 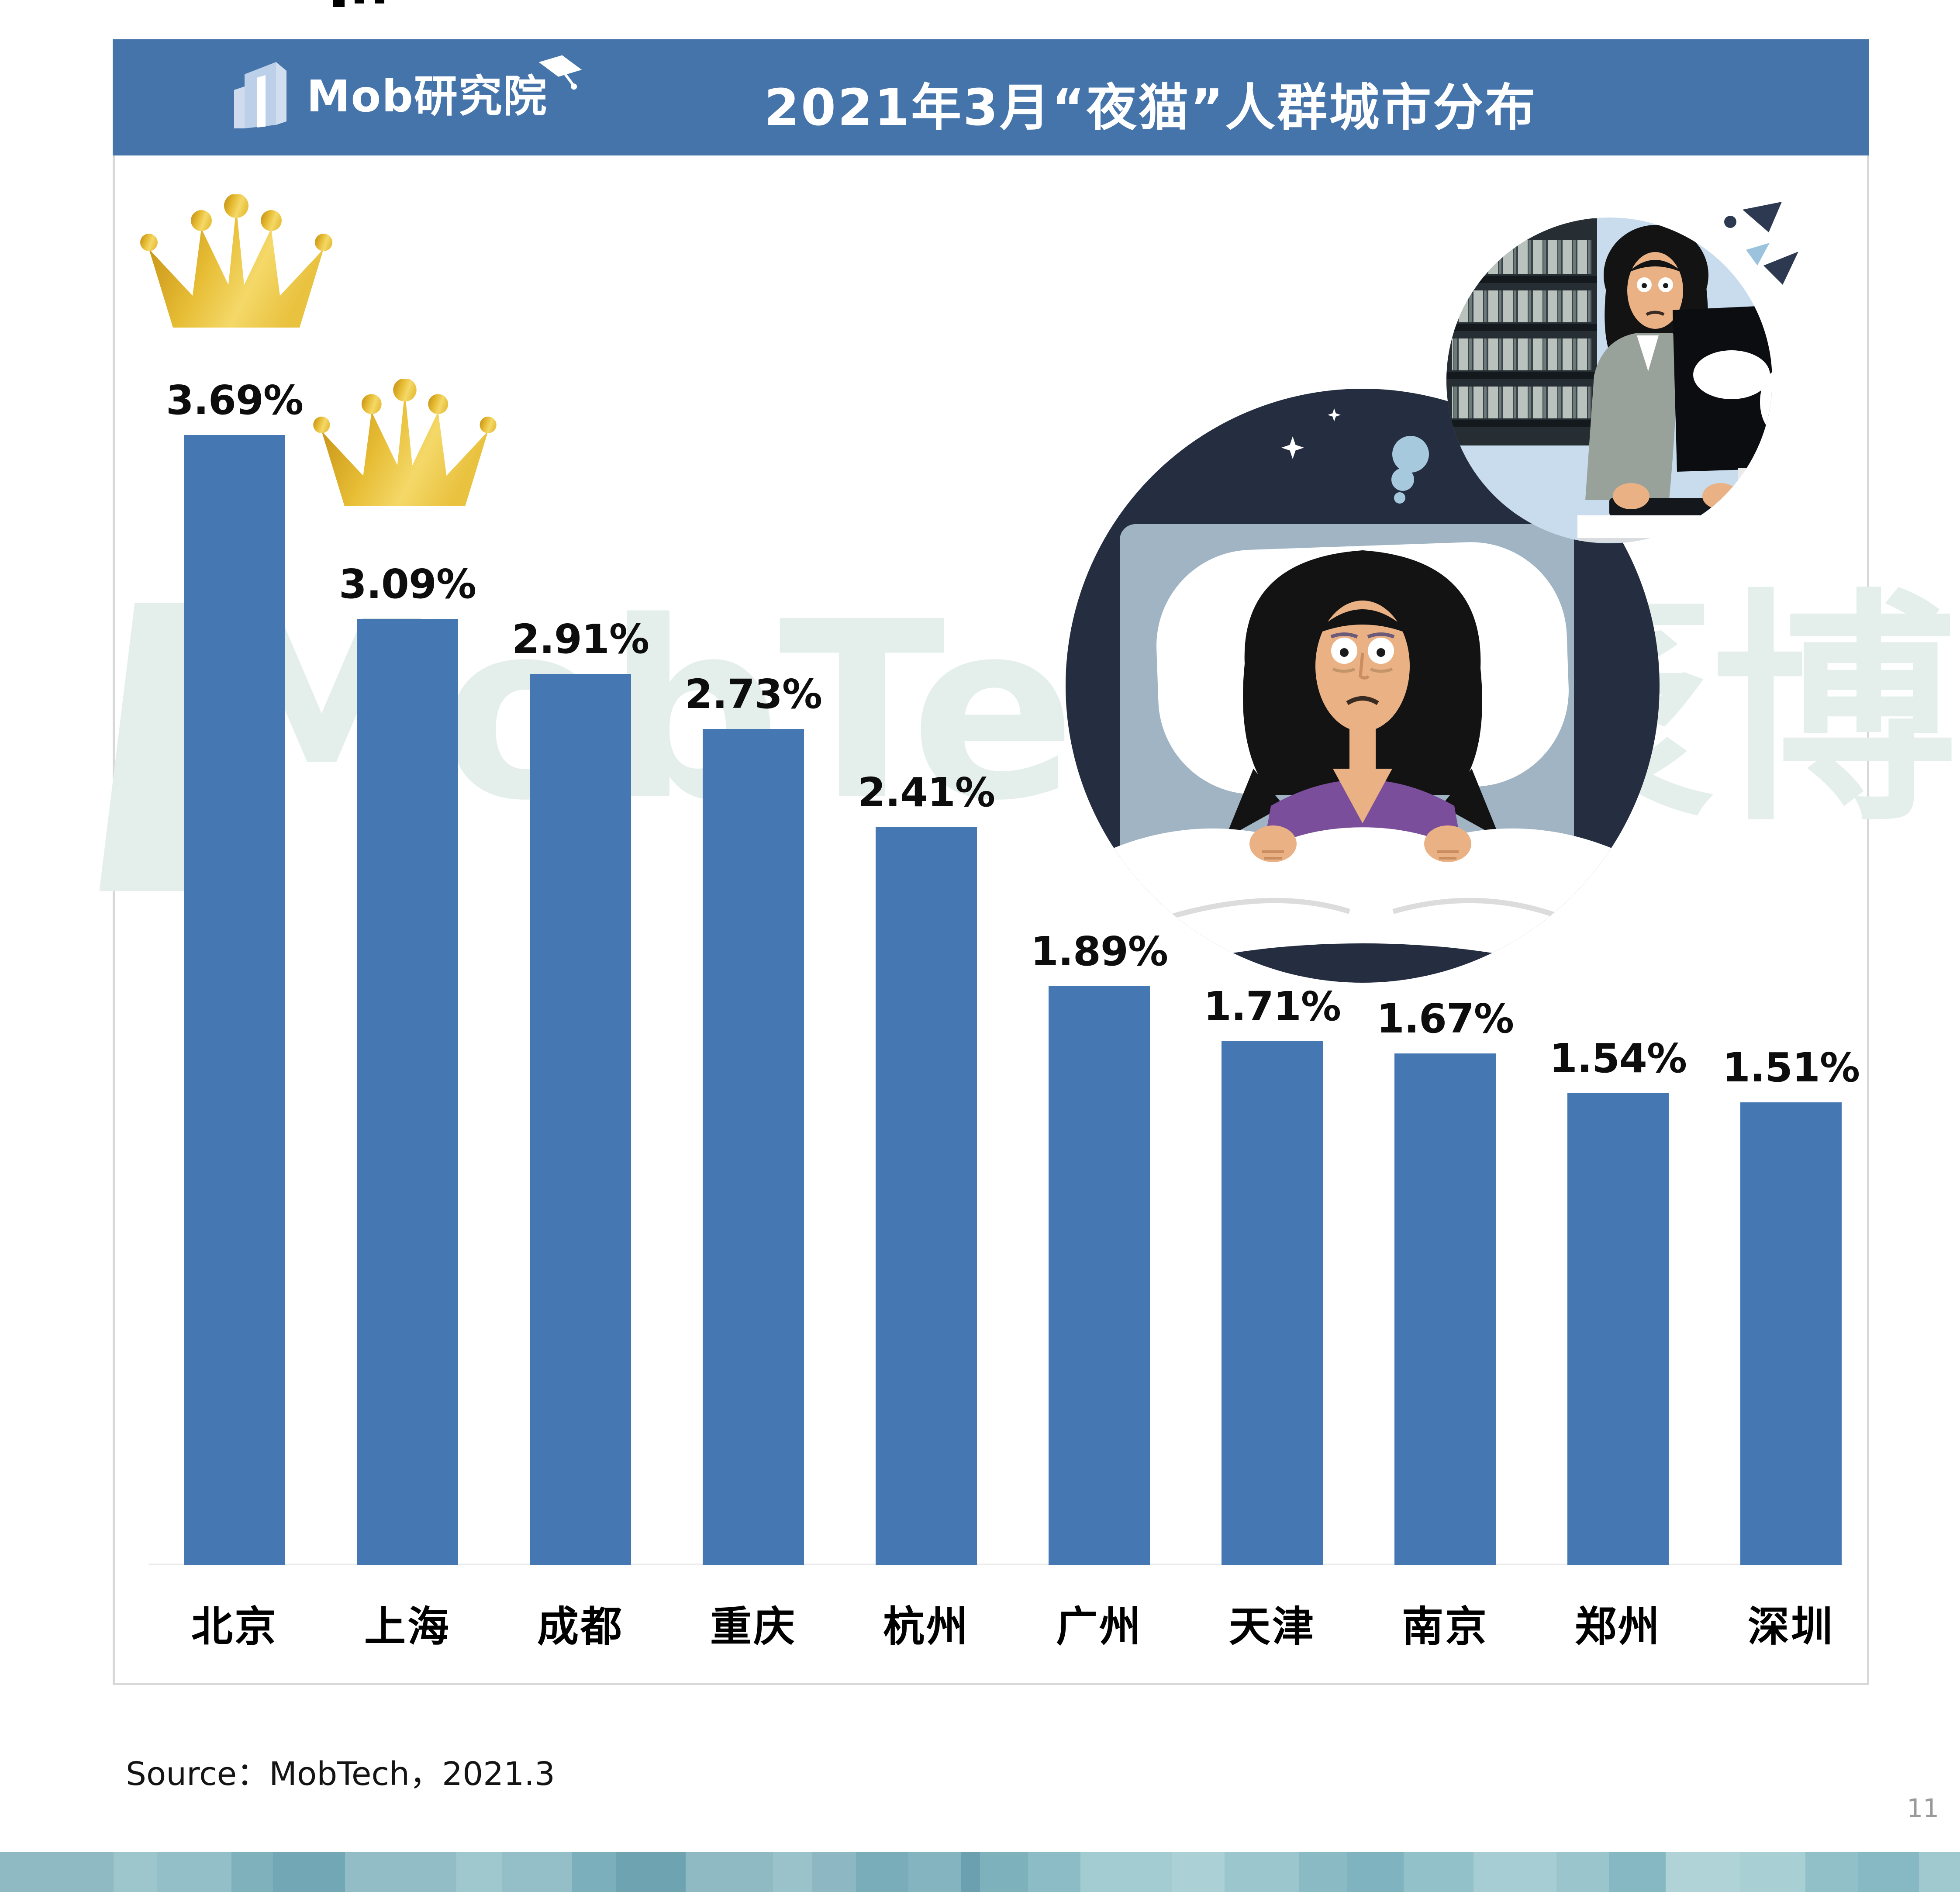 What do you see at coordinates (1150, 108) in the screenshot?
I see `page-title: 2021年3月“夜猫”人群城市分布` at bounding box center [1150, 108].